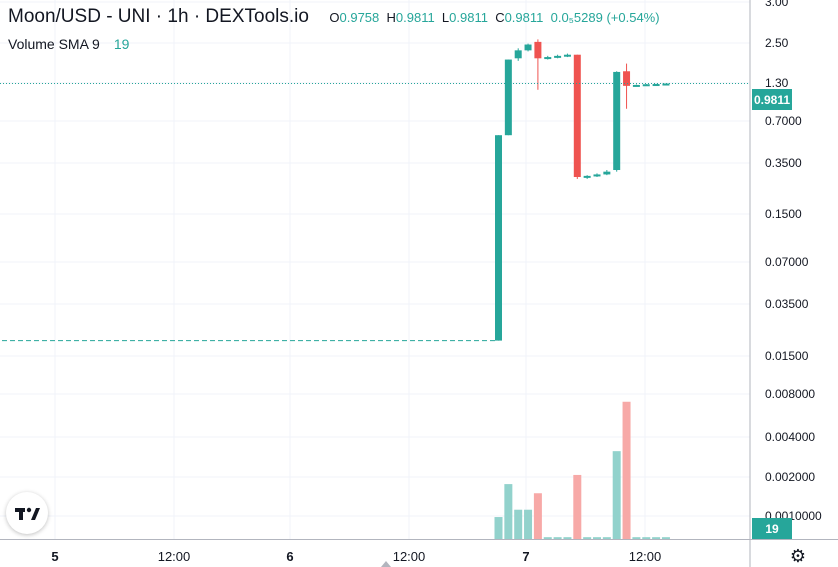 The height and width of the screenshot is (567, 838). I want to click on last-price-badge-text: 0.9811, so click(772, 100).